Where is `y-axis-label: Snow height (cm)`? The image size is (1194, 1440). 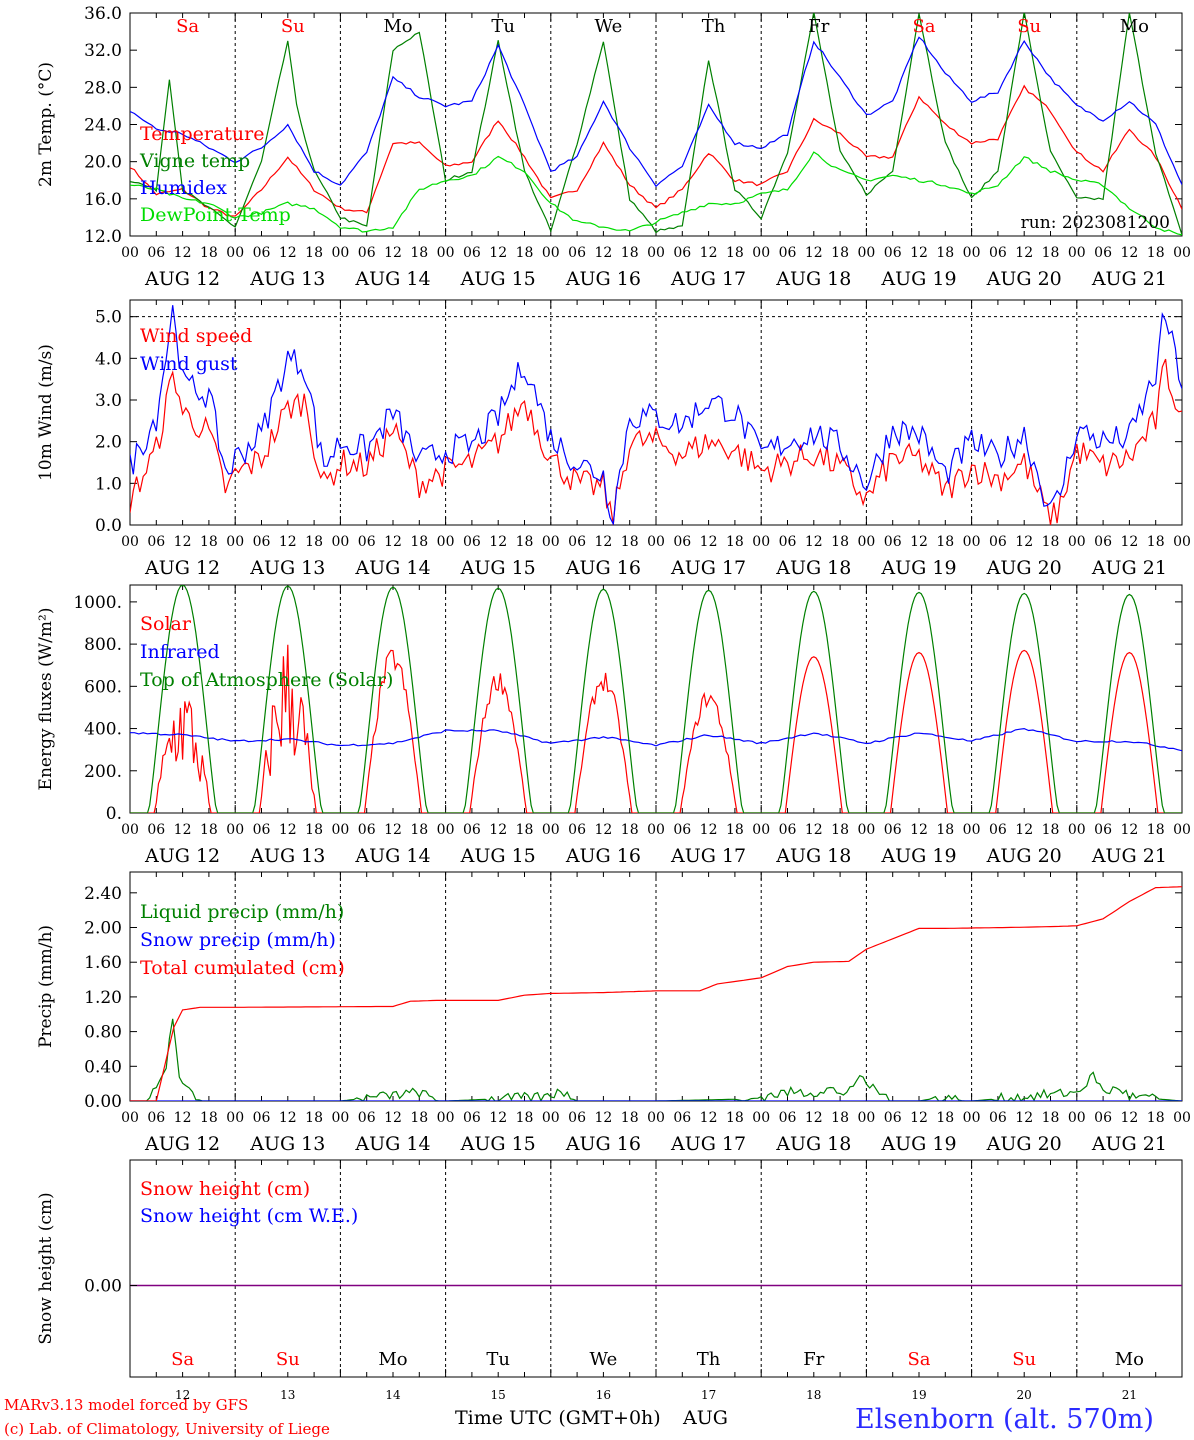 y-axis-label: Snow height (cm) is located at coordinates (46, 1268).